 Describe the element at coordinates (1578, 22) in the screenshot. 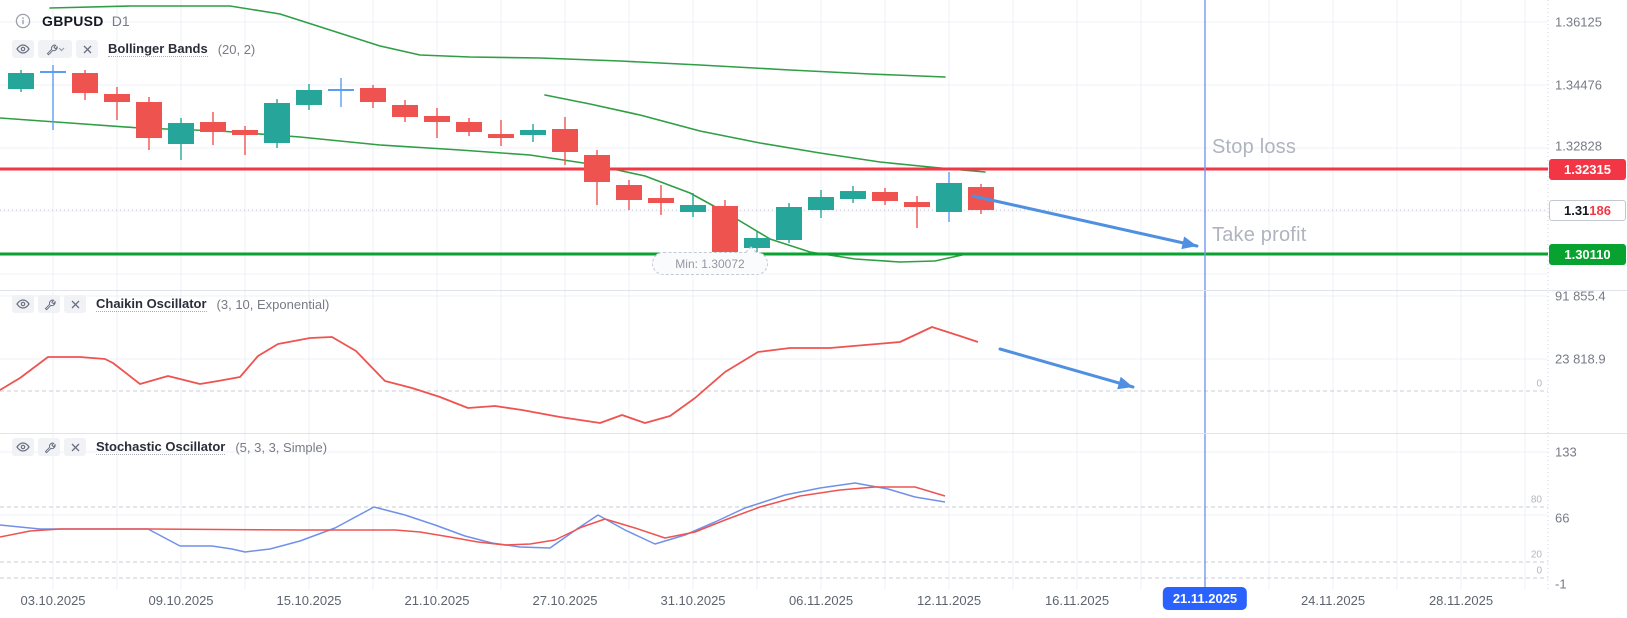

I see `price-axis-label: 1.36125` at that location.